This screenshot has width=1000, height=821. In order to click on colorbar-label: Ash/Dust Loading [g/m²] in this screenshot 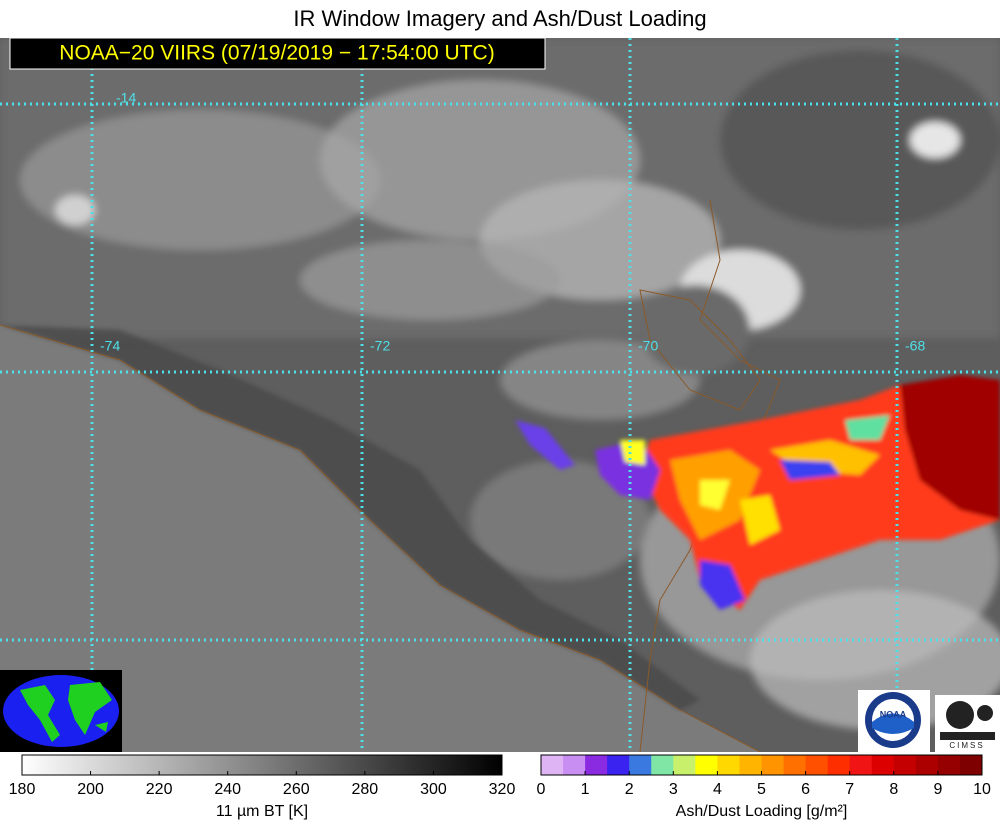, I will do `click(762, 811)`.